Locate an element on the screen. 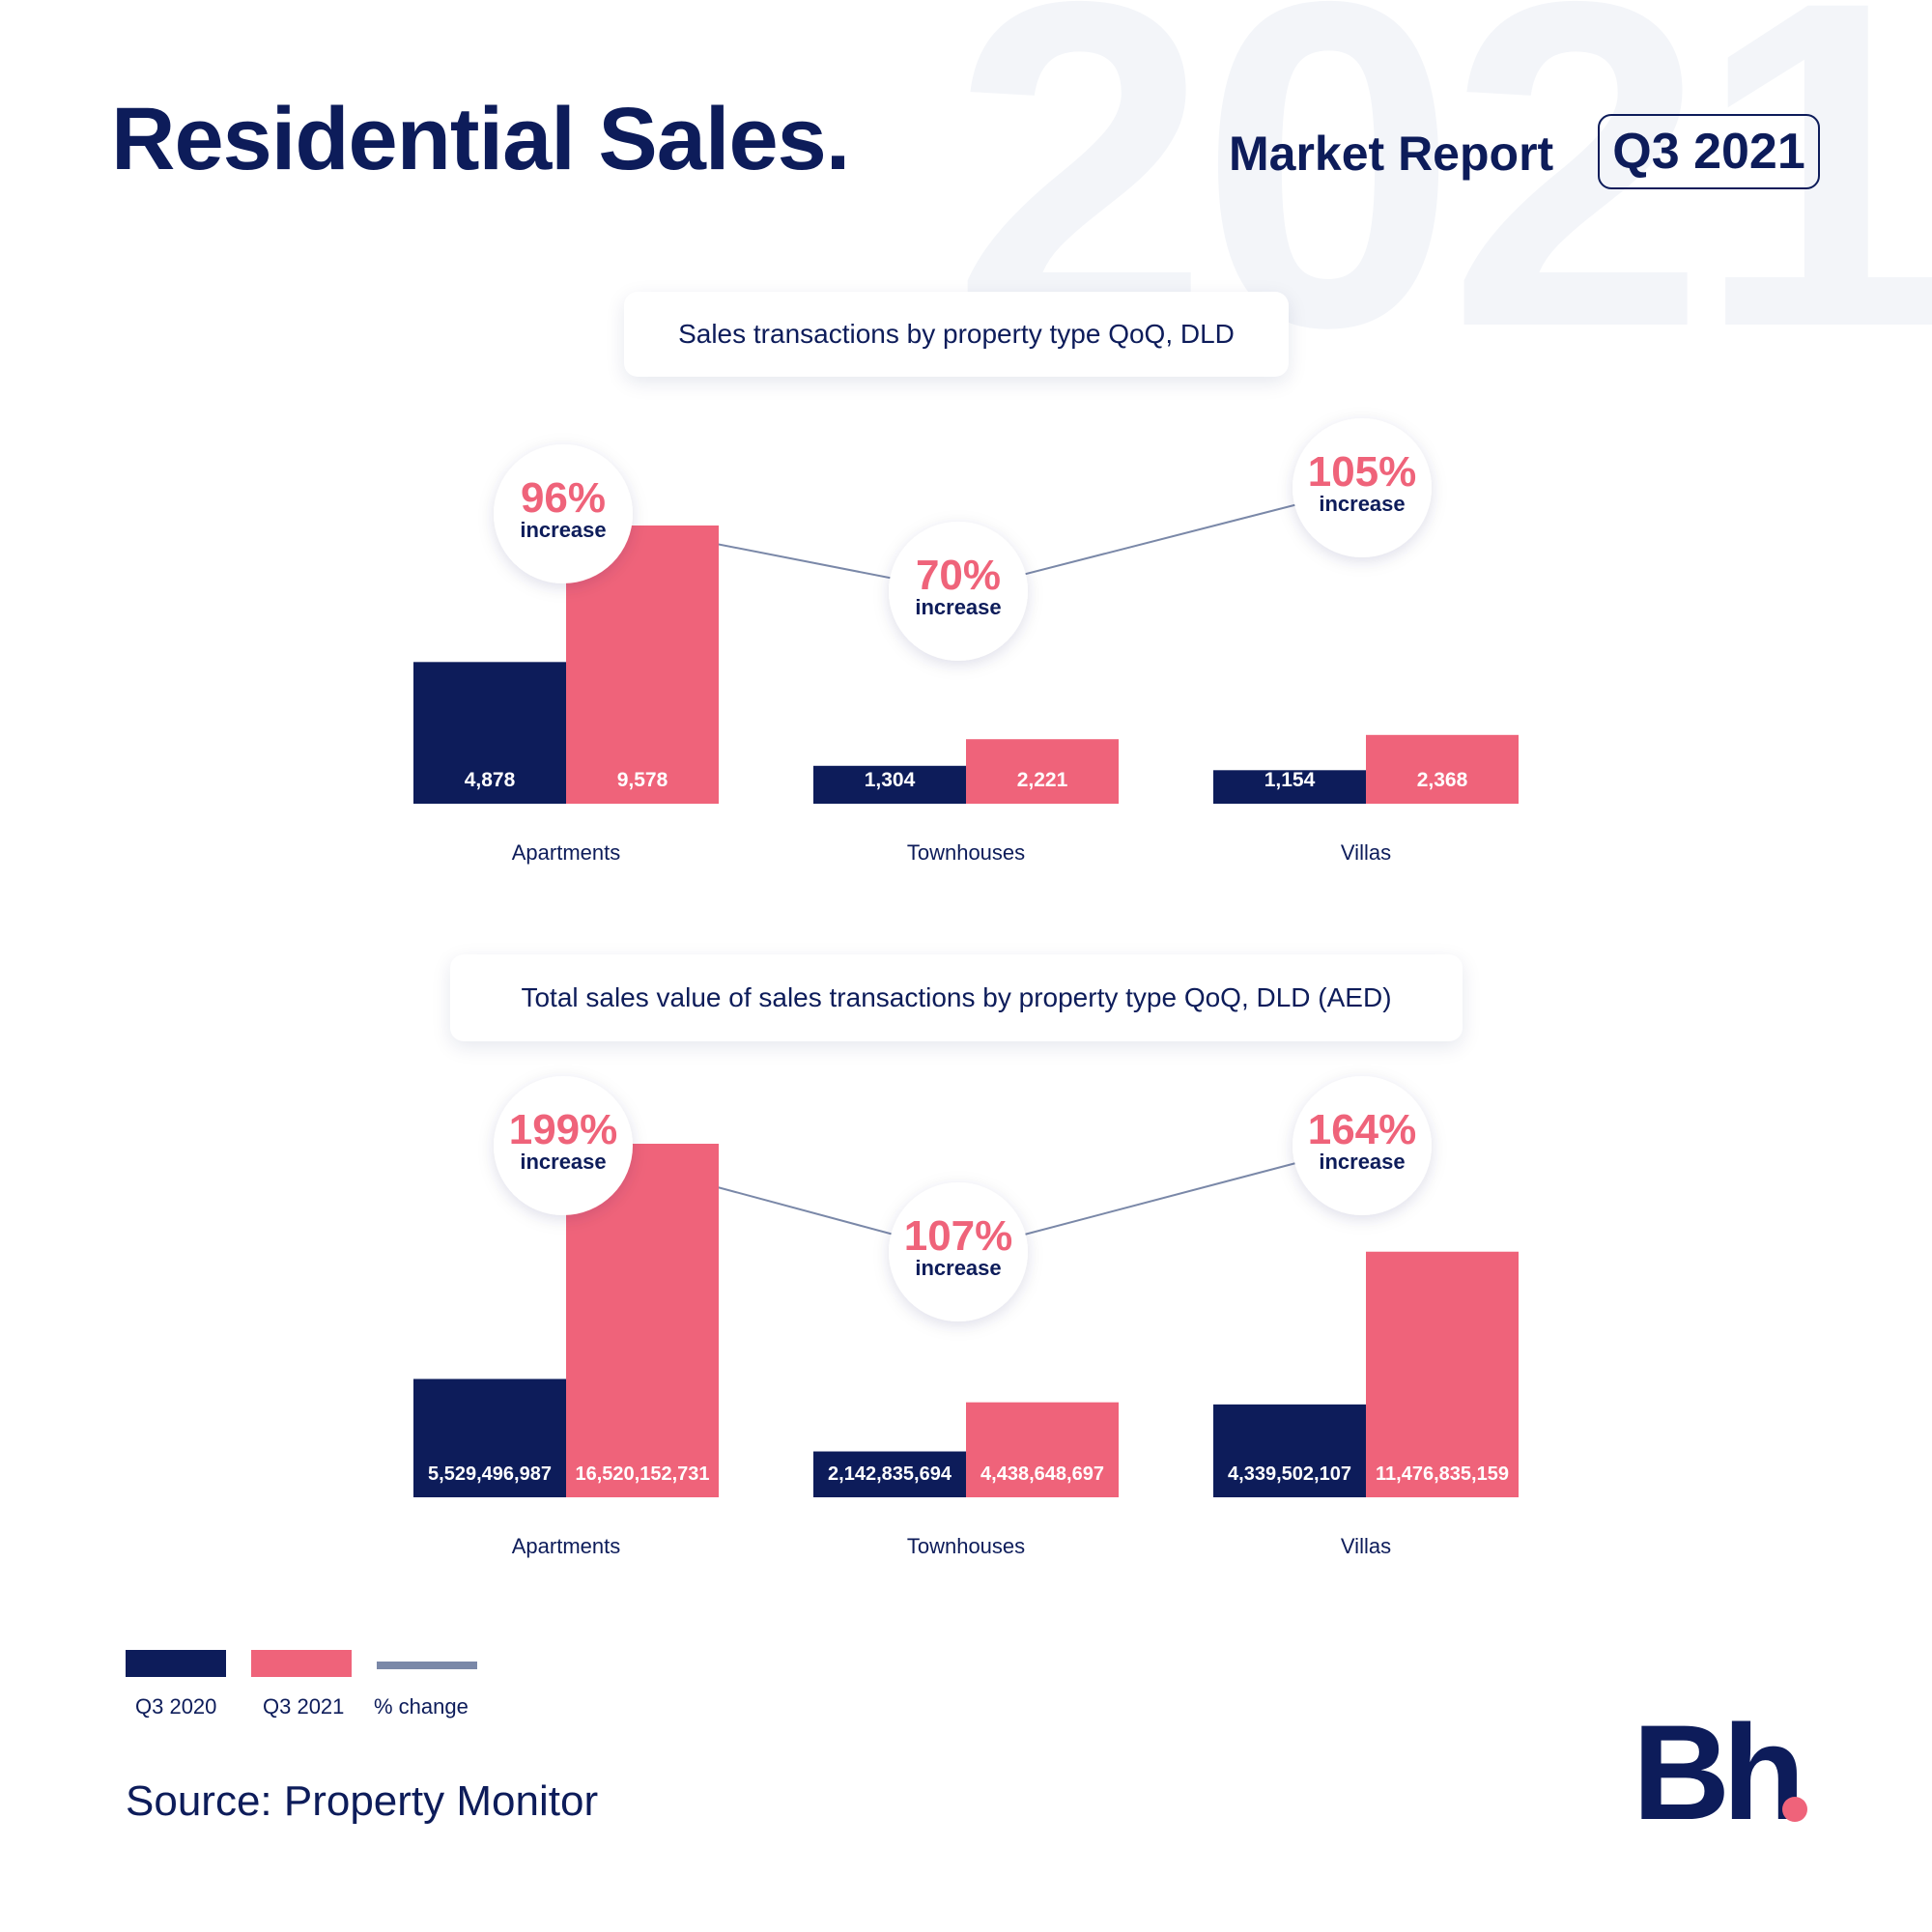 Image resolution: width=1932 pixels, height=1932 pixels. legend-label-change: % change is located at coordinates (421, 1706).